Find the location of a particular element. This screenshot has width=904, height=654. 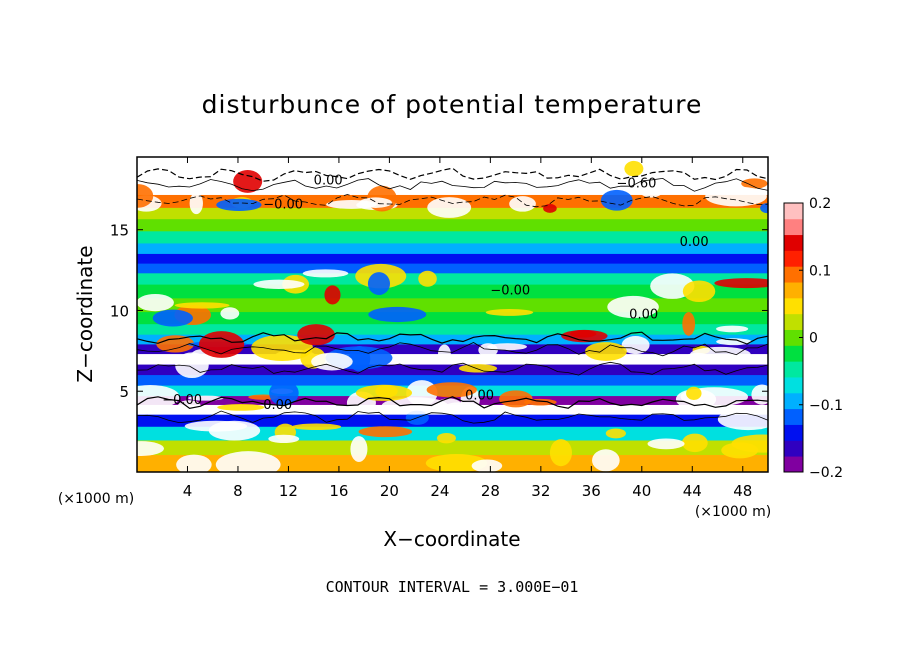

y-tick-label: 5 is located at coordinates (124, 392).